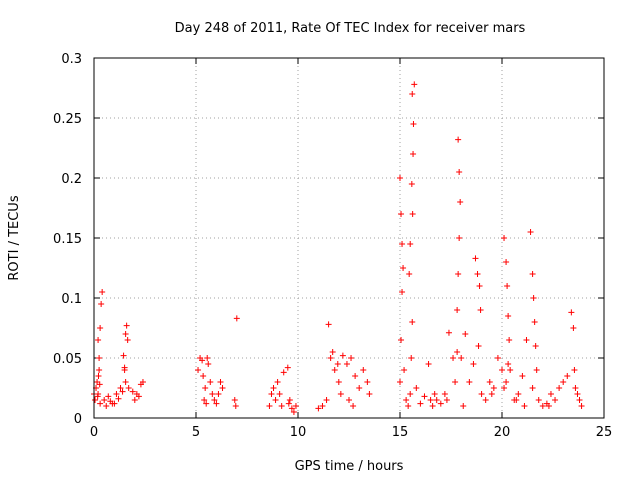 The height and width of the screenshot is (480, 640). Describe the element at coordinates (71, 179) in the screenshot. I see `y-tick-label: 0.2` at that location.